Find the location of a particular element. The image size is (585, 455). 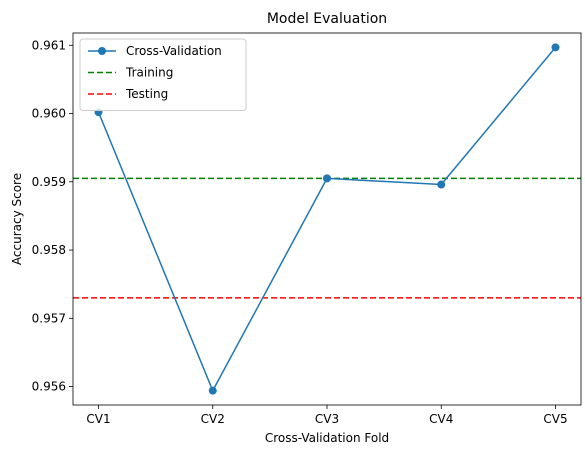

x-tick-label-cv2: CV2 is located at coordinates (213, 419).